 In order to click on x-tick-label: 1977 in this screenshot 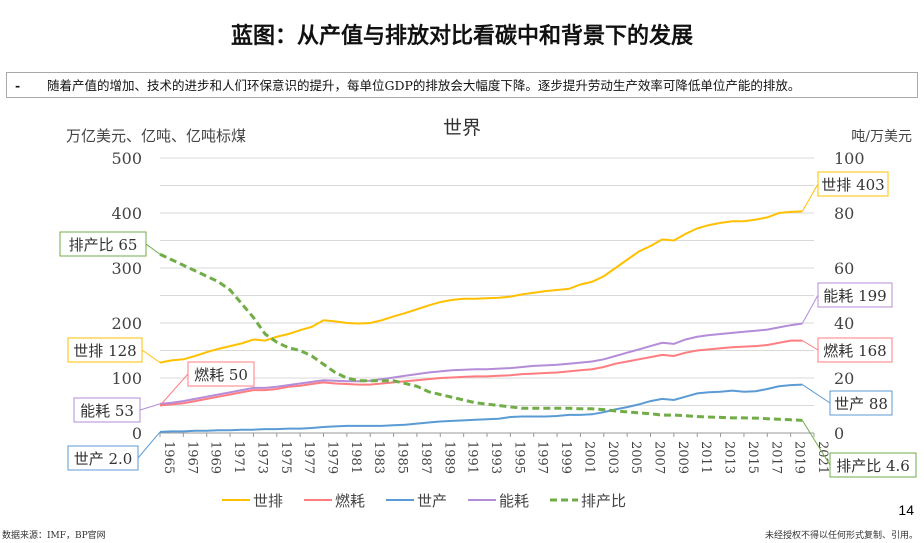, I will do `click(308, 457)`.